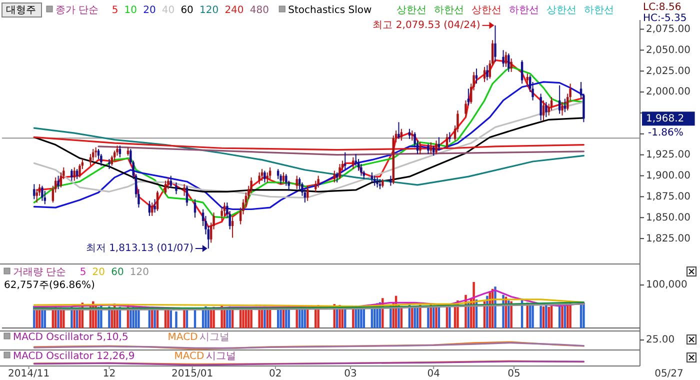 This screenshot has width=700, height=380. What do you see at coordinates (29, 374) in the screenshot?
I see `x-tick-label: 2014/11` at bounding box center [29, 374].